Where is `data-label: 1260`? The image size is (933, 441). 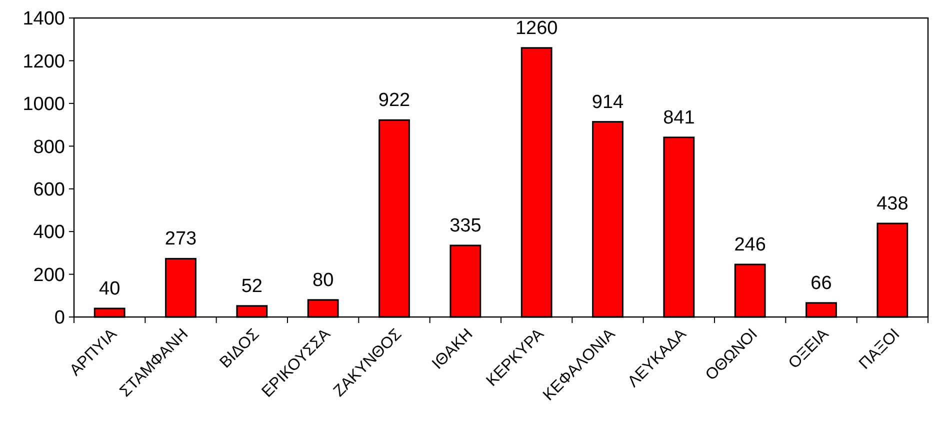 data-label: 1260 is located at coordinates (536, 28).